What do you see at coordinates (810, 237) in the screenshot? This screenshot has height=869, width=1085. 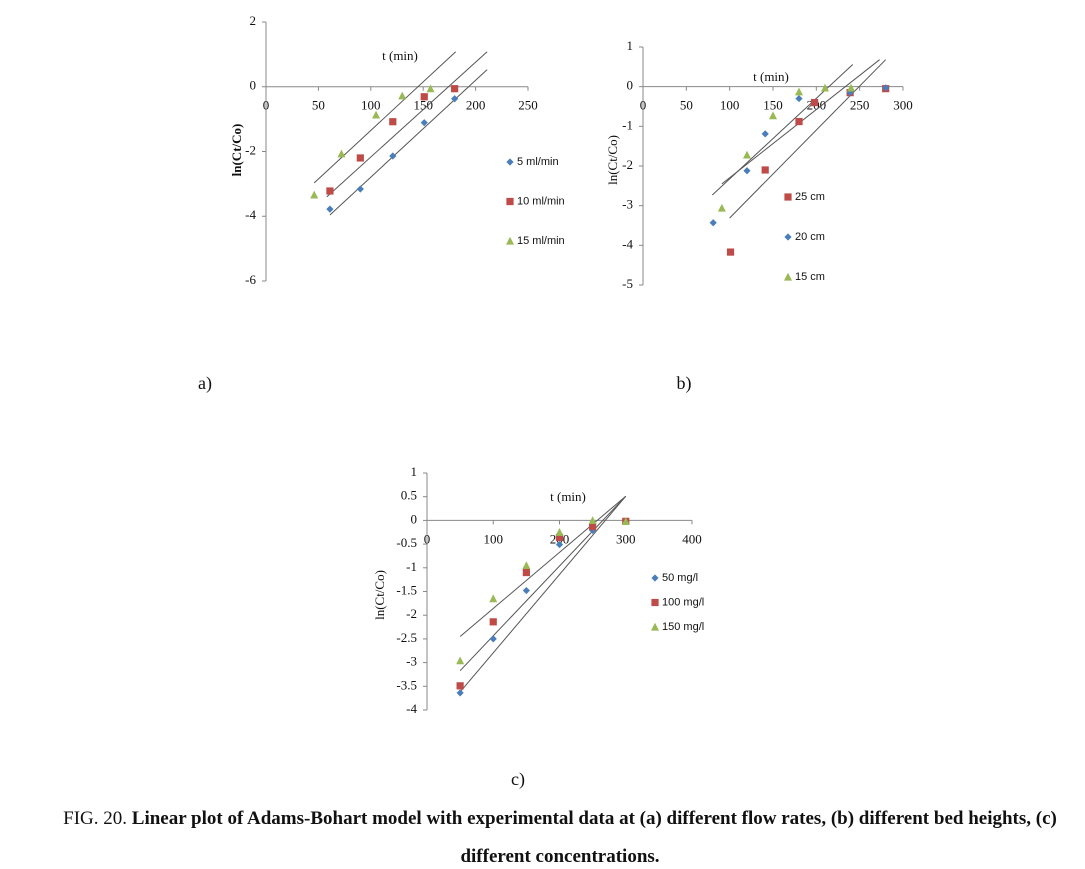 I see `legend-label: 20 cm` at bounding box center [810, 237].